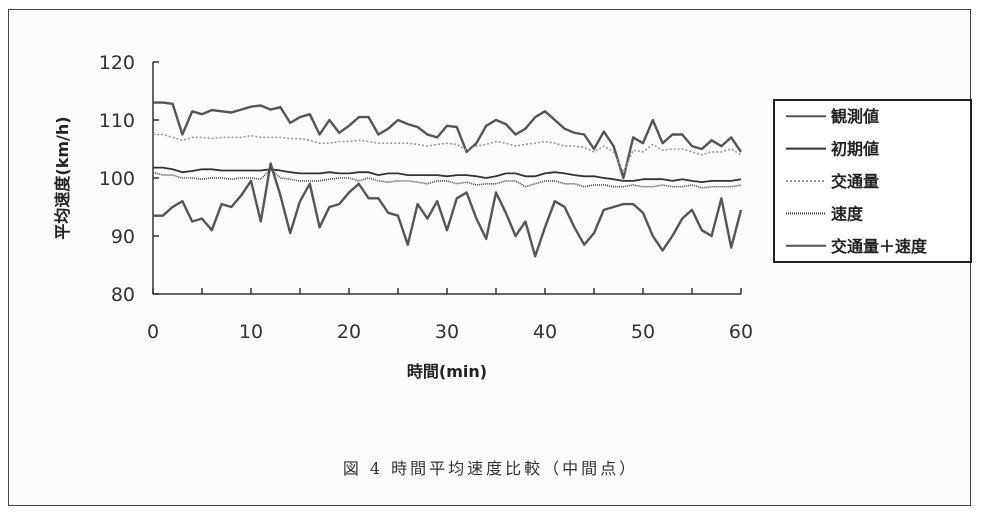  I want to click on x-tick-label: 40, so click(545, 332).